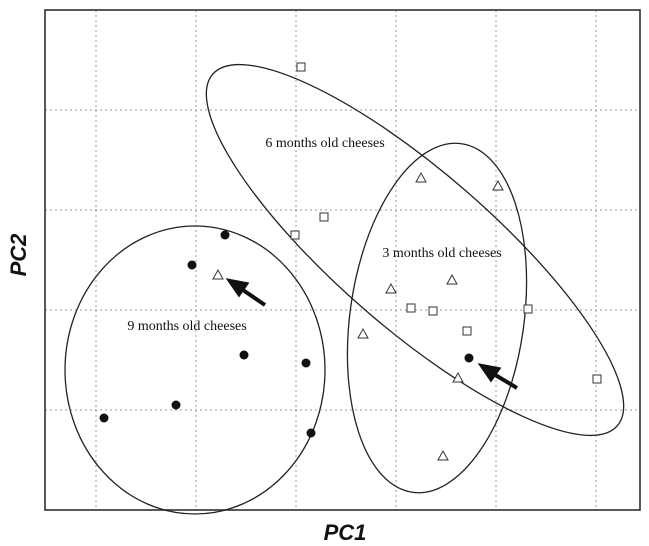 The height and width of the screenshot is (546, 649). I want to click on arrows, so click(372, 334).